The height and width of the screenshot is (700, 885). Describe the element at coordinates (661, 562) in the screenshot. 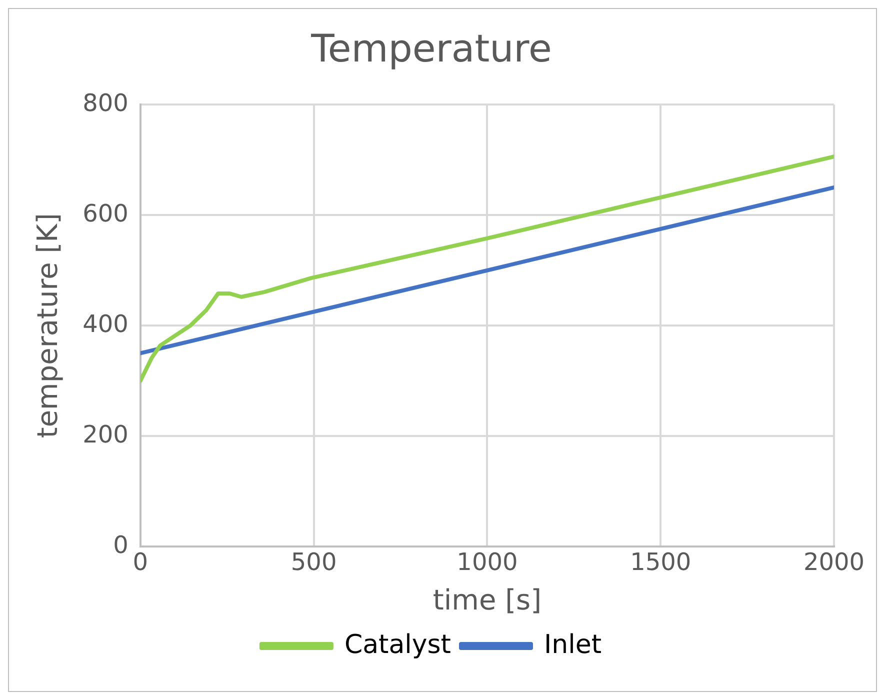

I see `x-tick-label: 1500` at that location.